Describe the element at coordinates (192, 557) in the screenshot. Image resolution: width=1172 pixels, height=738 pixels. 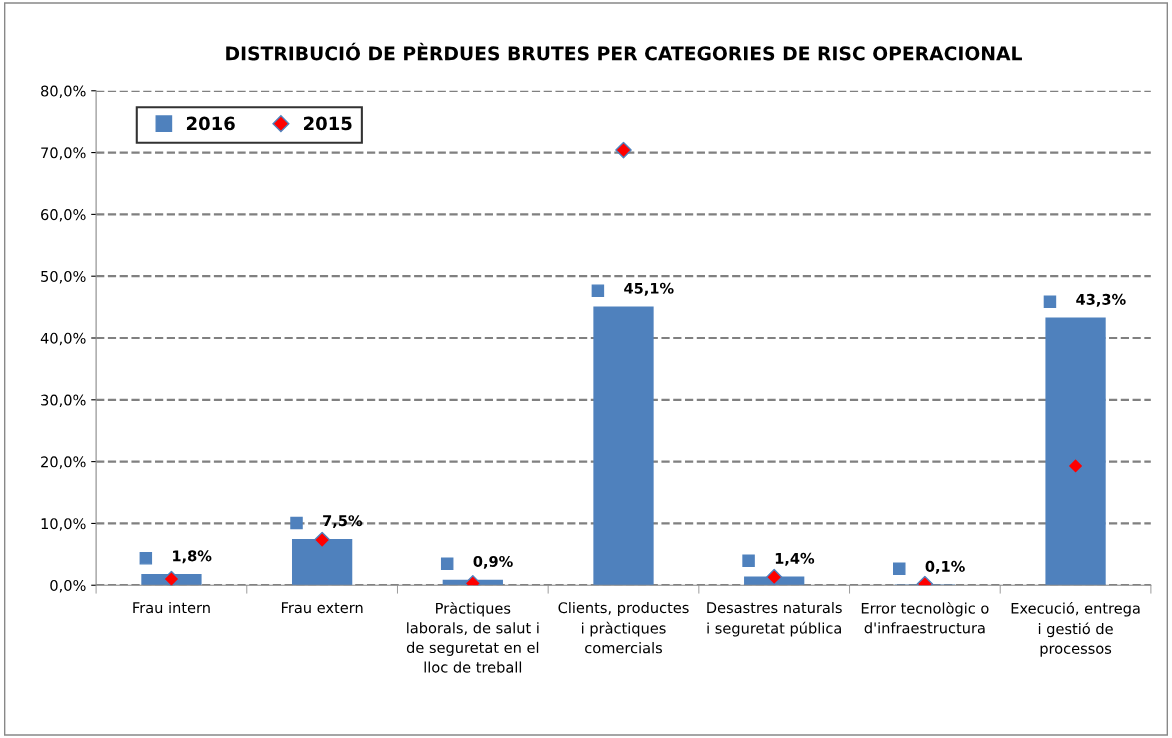
I see `data-label: 1,8%` at that location.